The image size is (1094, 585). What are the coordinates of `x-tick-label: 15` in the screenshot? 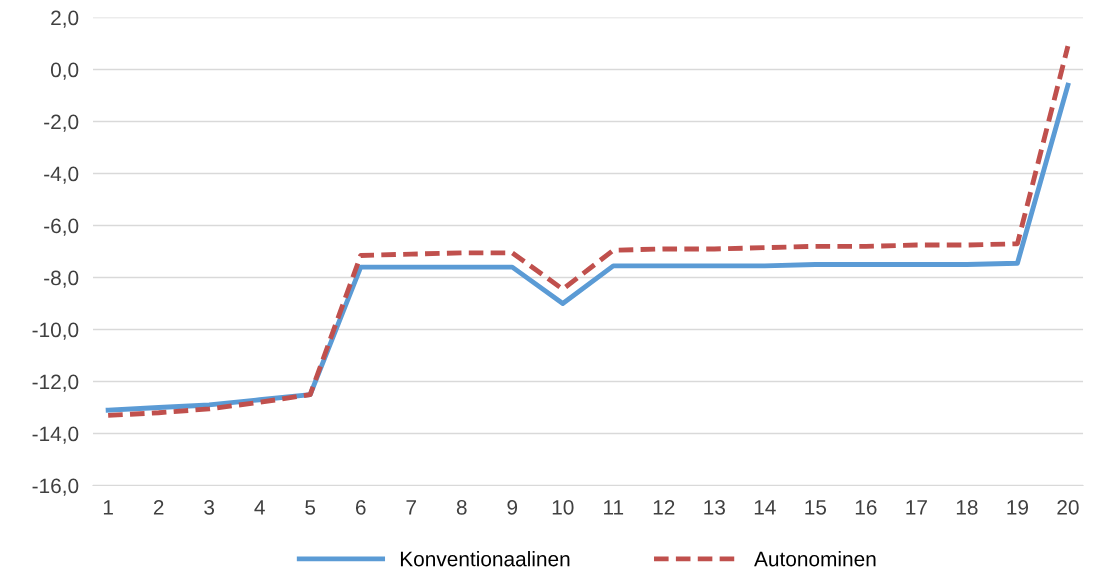 It's located at (816, 507).